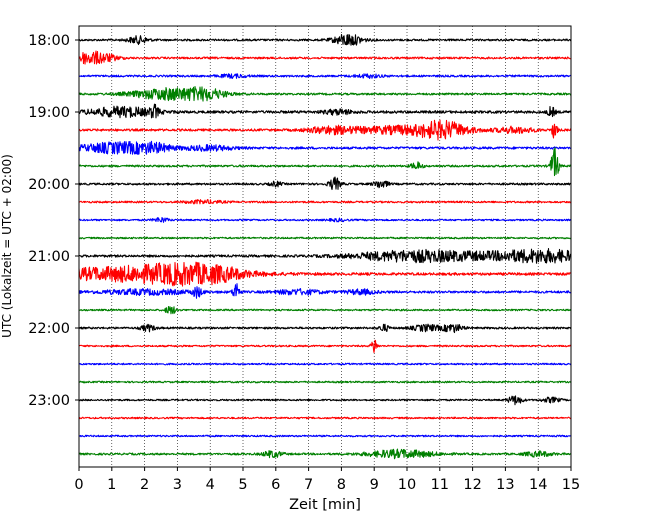 The height and width of the screenshot is (520, 650). What do you see at coordinates (210, 485) in the screenshot?
I see `x-tick-label: 4` at bounding box center [210, 485].